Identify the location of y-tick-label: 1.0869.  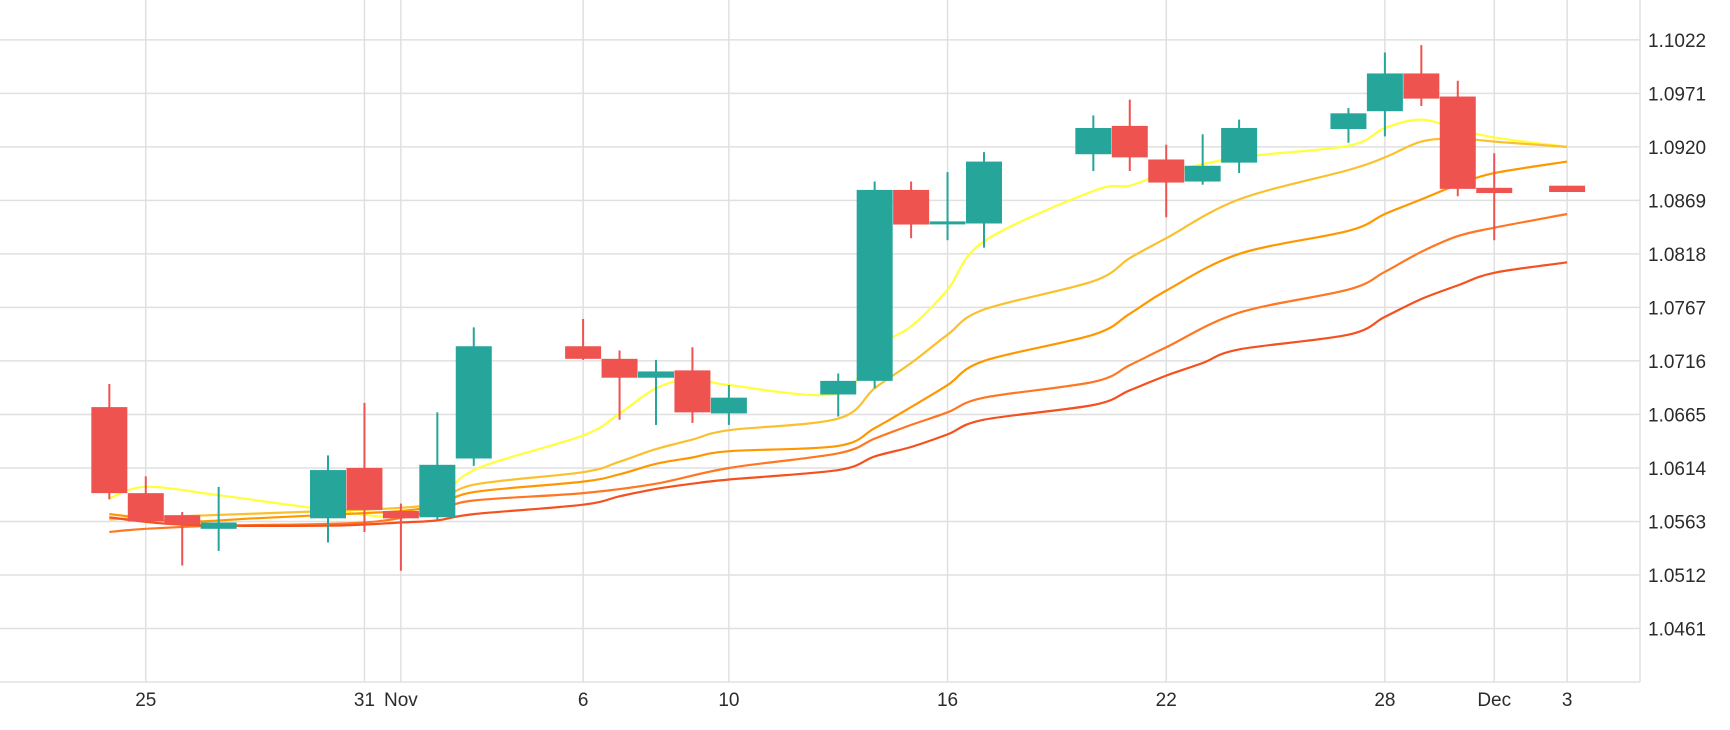
(1677, 201).